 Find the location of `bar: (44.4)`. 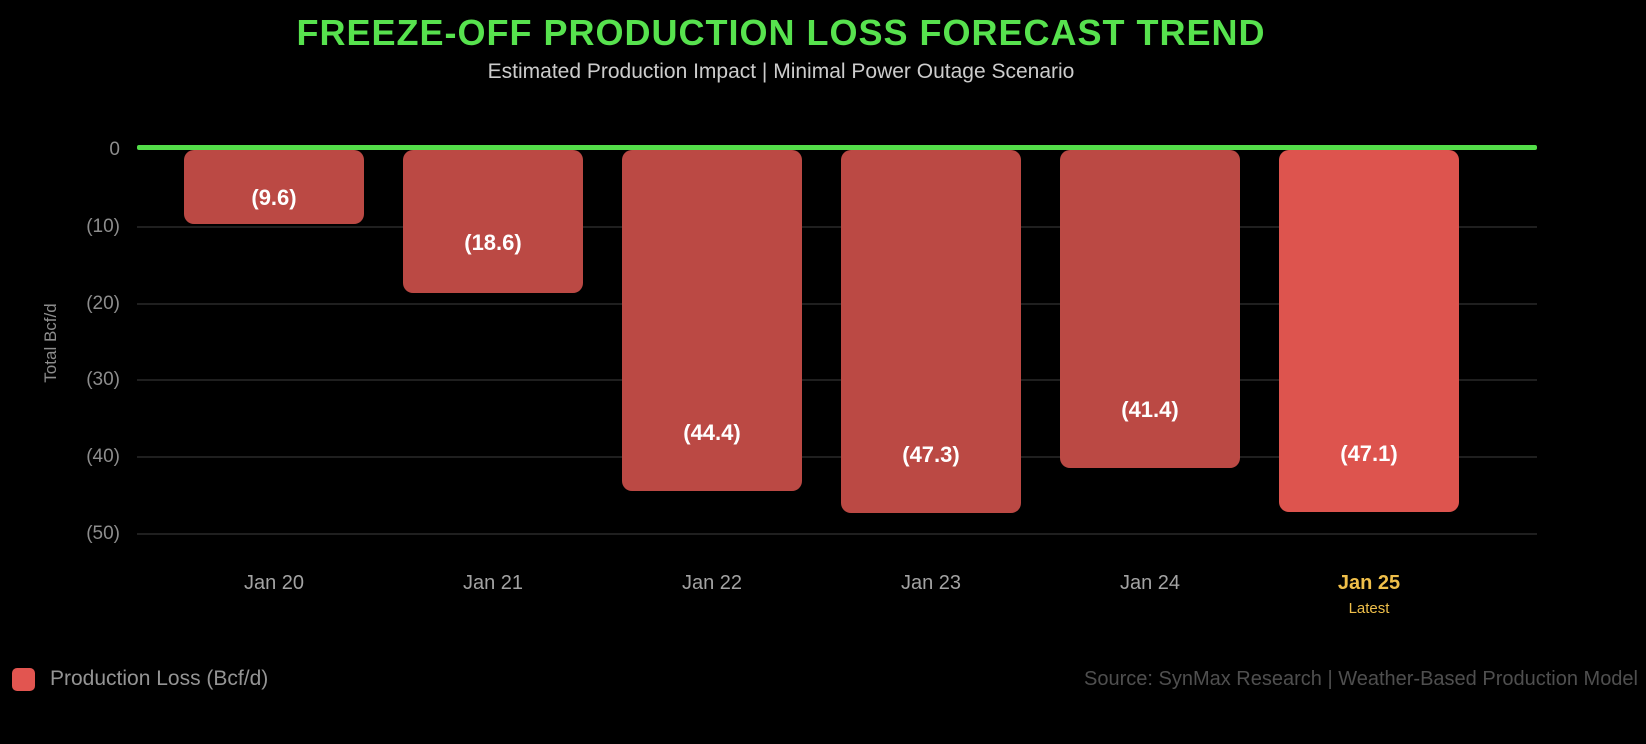

bar: (44.4) is located at coordinates (712, 320).